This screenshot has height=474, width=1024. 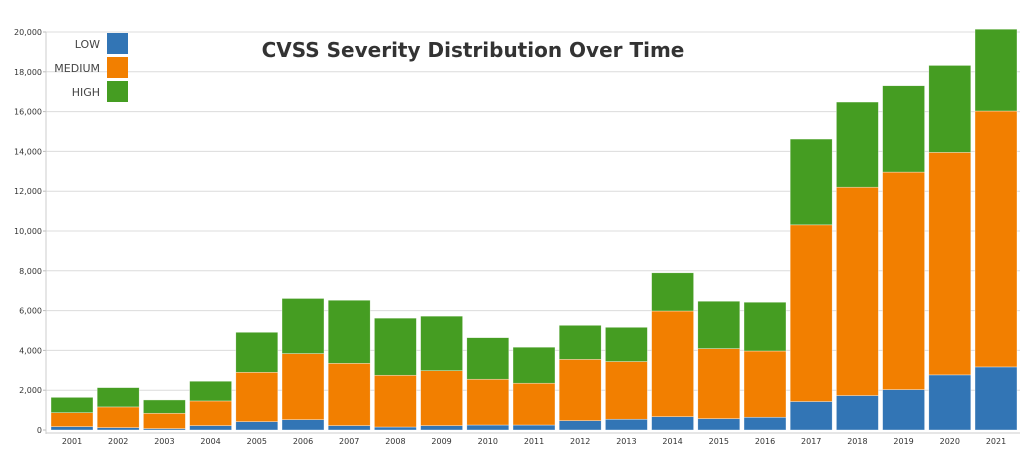 What do you see at coordinates (28, 112) in the screenshot?
I see `y-tick-label: 16,000` at bounding box center [28, 112].